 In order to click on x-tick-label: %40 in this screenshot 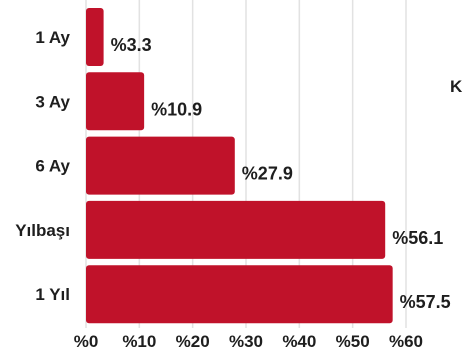, I will do `click(299, 341)`.